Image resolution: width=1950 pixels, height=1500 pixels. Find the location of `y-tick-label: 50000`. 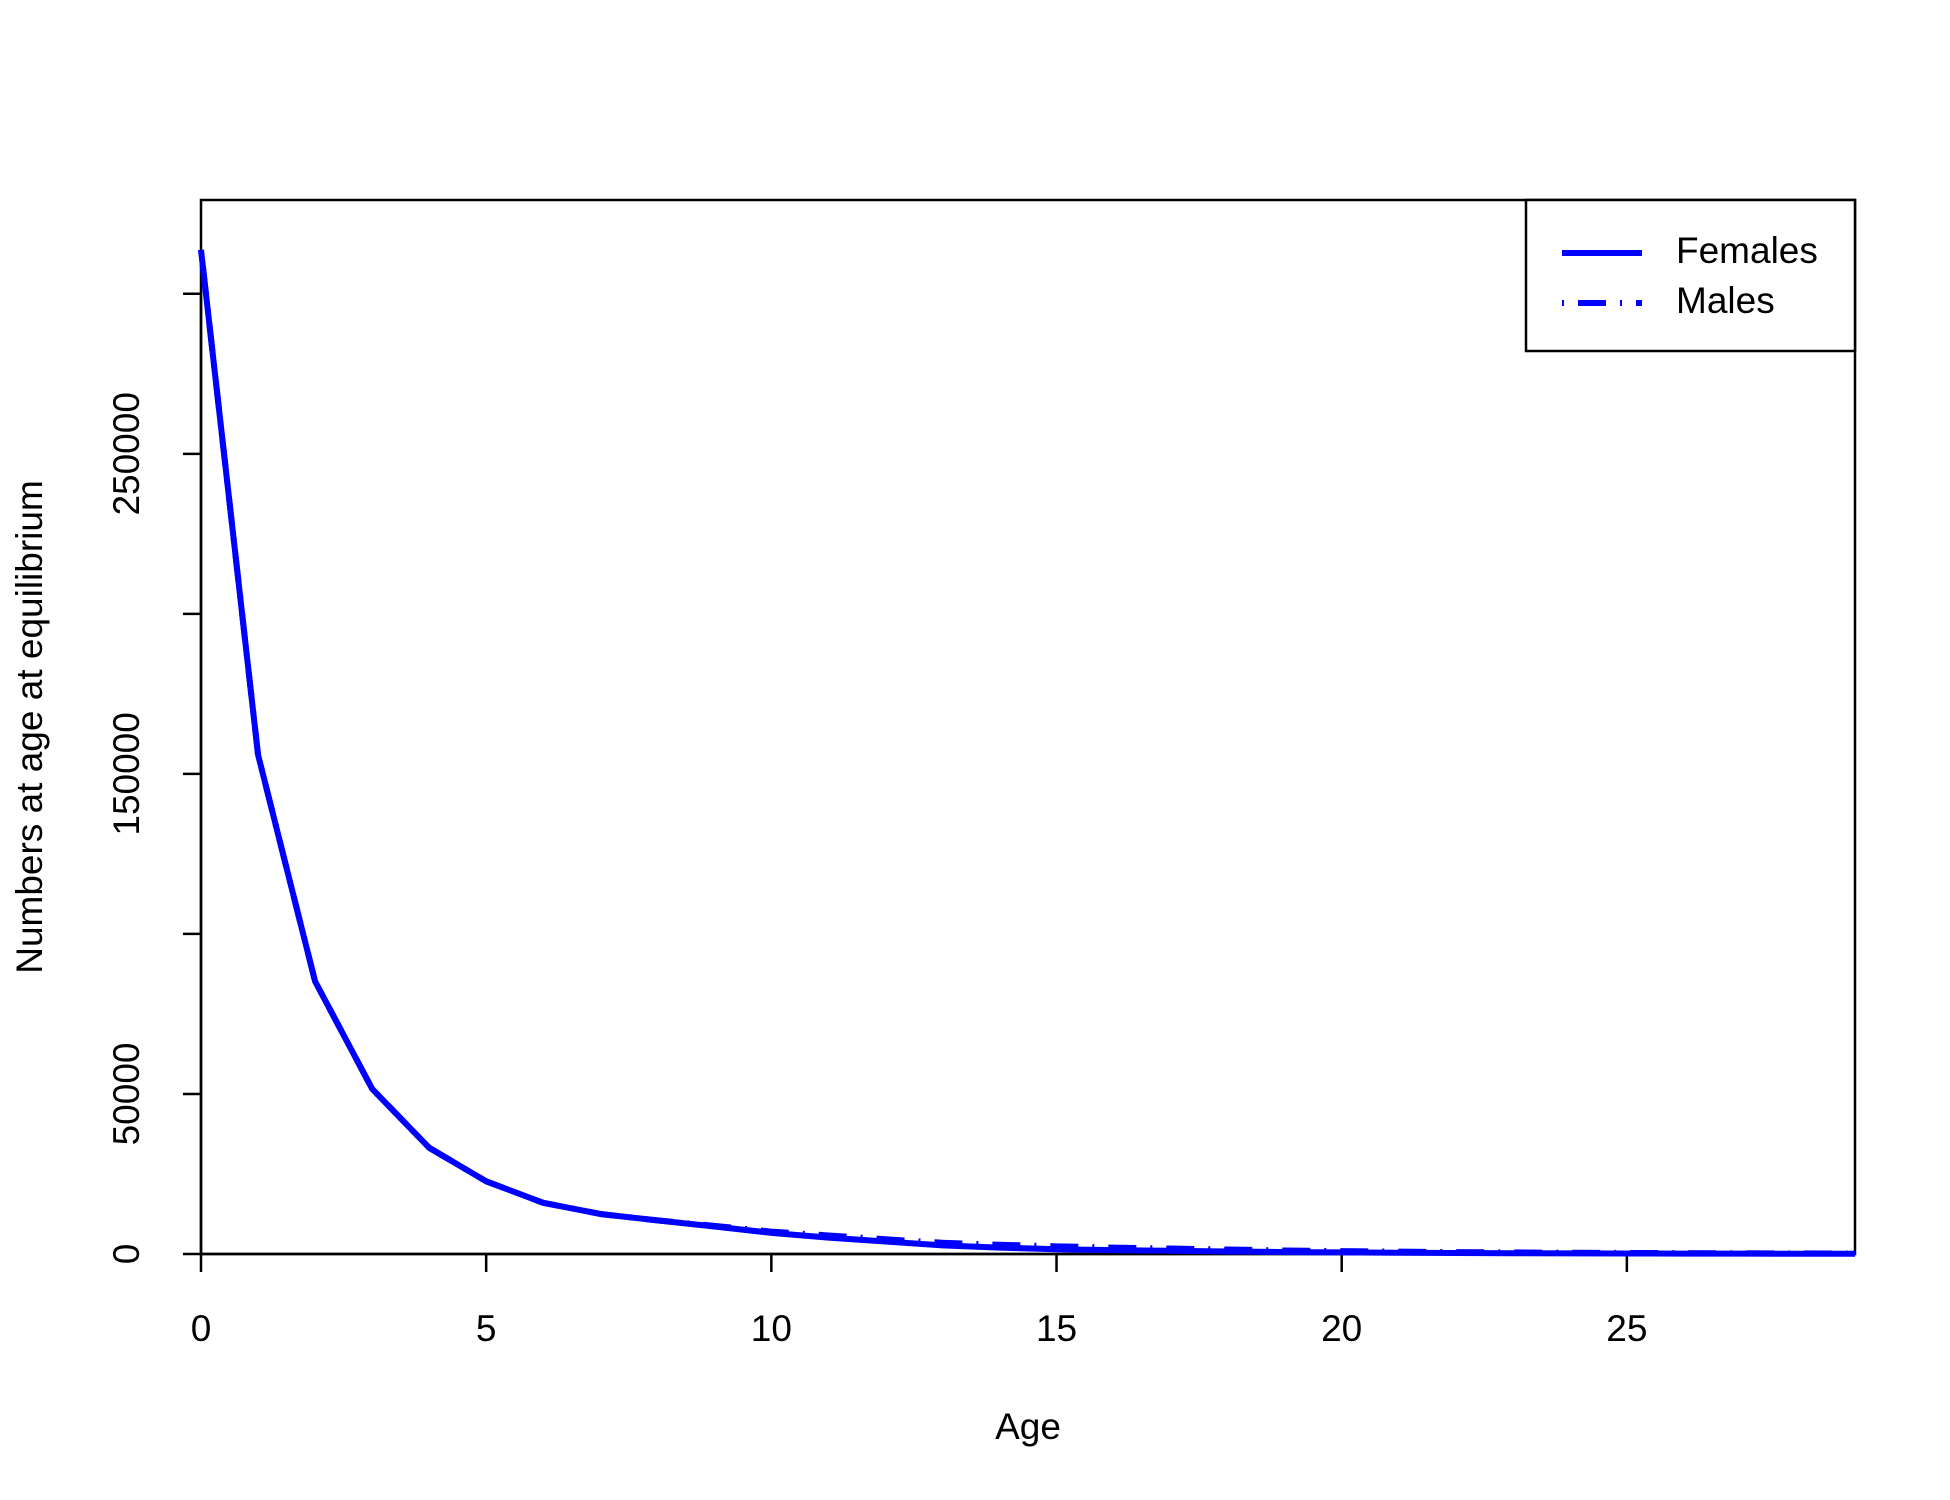

y-tick-label: 50000 is located at coordinates (126, 1094).